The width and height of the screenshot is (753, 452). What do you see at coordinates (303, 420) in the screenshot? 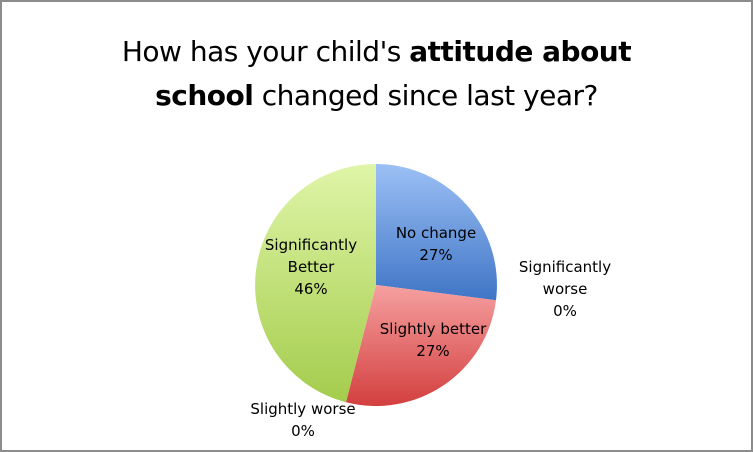
I see `label-slightly-worse: Slightly worse 0%` at bounding box center [303, 420].